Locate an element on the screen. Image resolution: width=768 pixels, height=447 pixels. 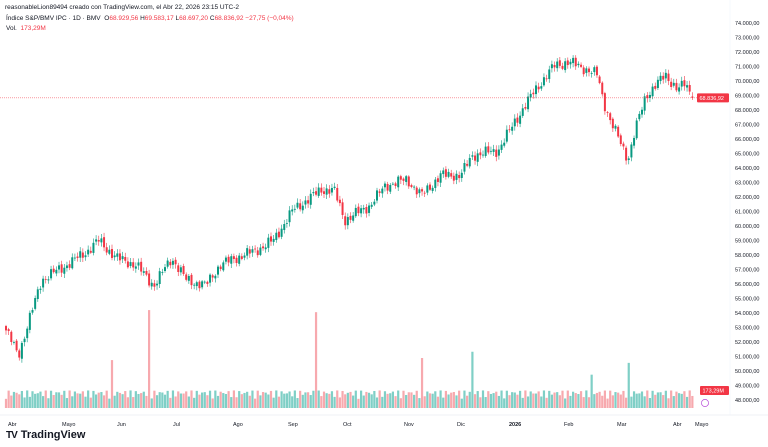
tradingview-logo-icon: TV is located at coordinates (12, 435).